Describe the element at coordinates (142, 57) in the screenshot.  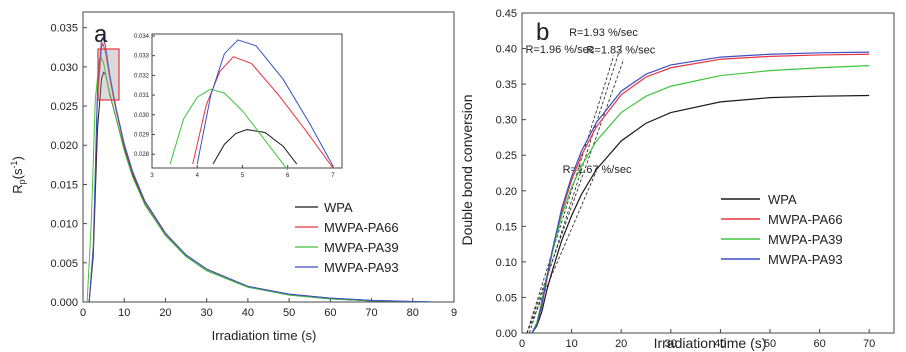
I see `inset-ytick-label: 0.033` at that location.